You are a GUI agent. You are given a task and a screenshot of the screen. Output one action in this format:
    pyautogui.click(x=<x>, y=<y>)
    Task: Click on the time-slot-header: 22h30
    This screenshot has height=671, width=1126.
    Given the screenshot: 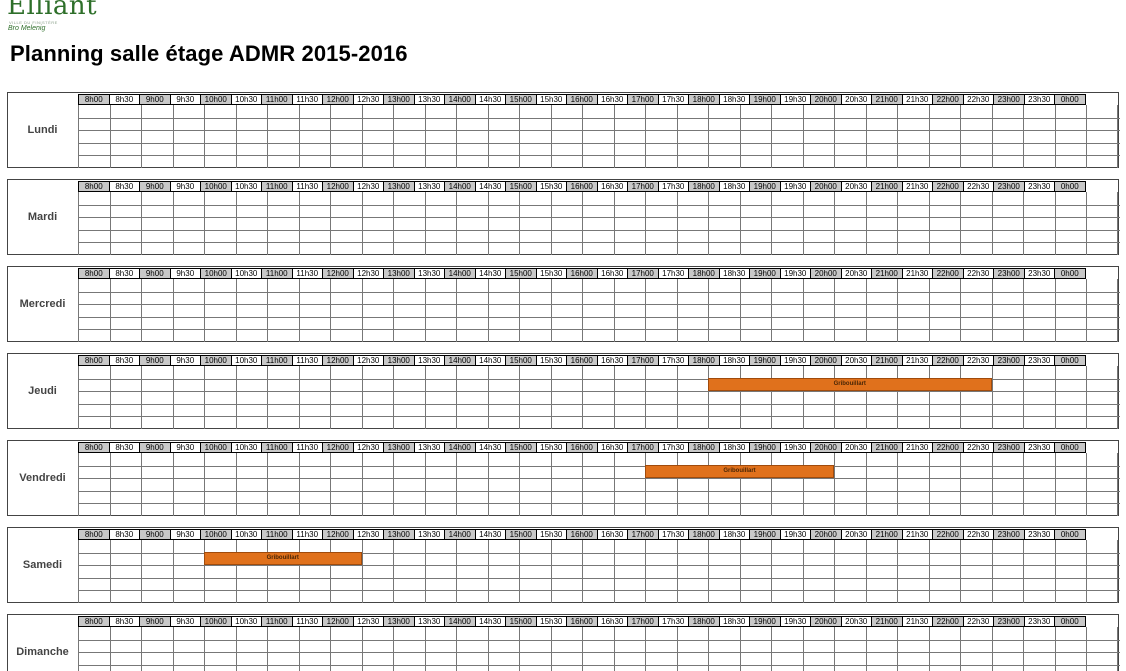 What is the action you would take?
    pyautogui.click(x=978, y=447)
    